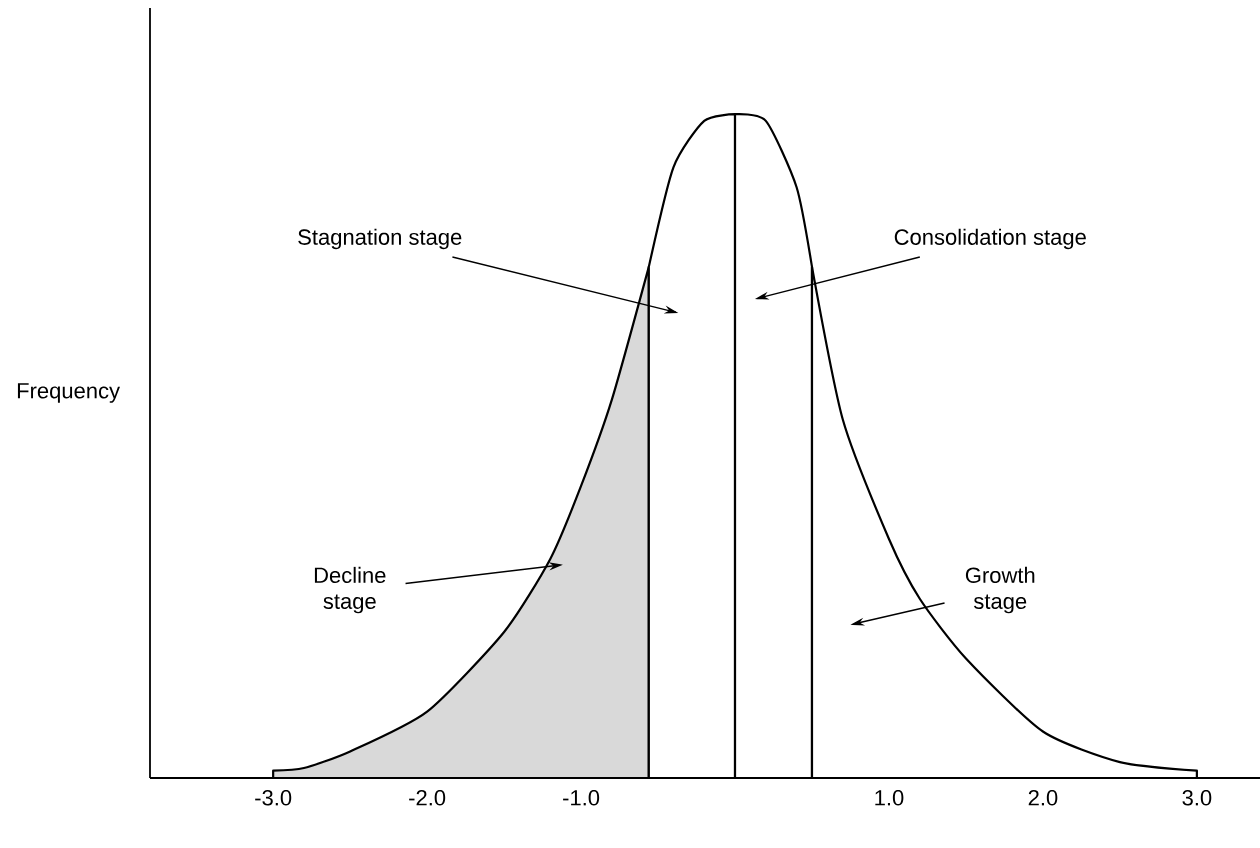 The height and width of the screenshot is (848, 1260). I want to click on annotation: Growth stage, so click(1000, 590).